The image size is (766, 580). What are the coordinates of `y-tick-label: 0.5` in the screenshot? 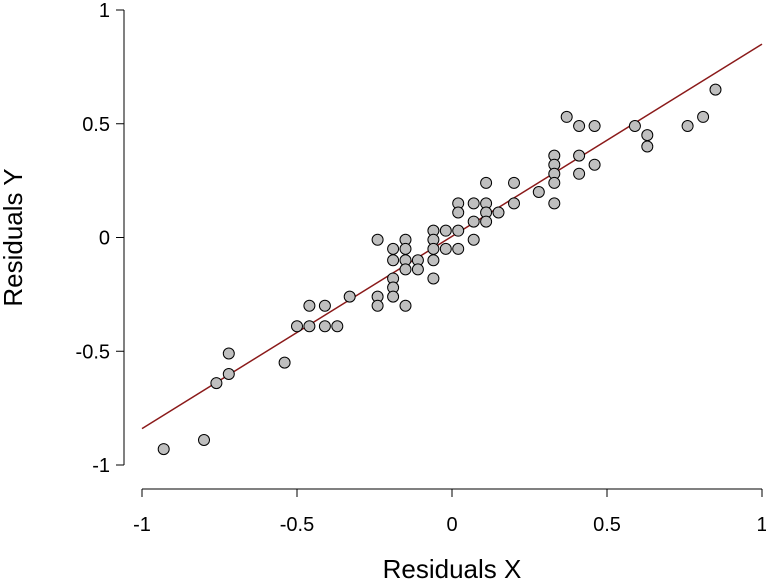 It's located at (96, 125).